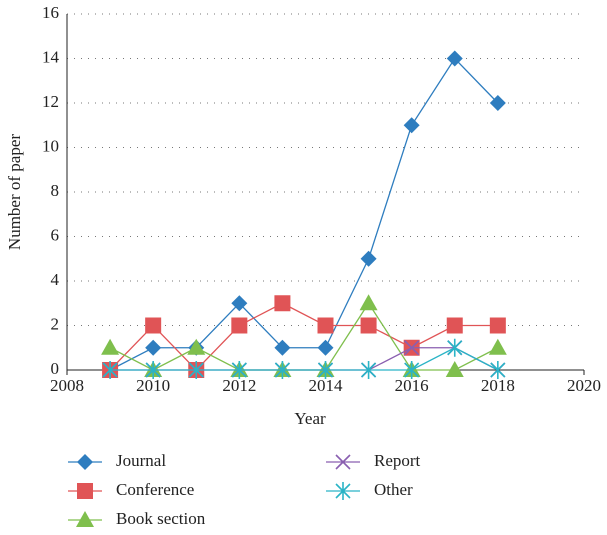 Image resolution: width=607 pixels, height=535 pixels. I want to click on y-tick-label: 14, so click(51, 56).